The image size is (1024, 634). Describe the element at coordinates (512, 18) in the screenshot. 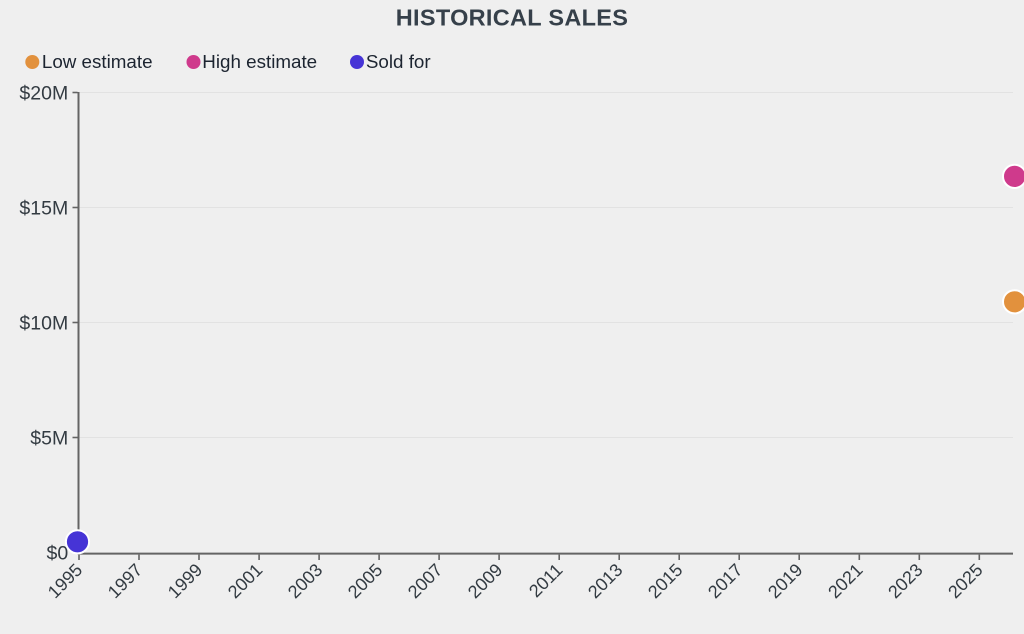

I see `svg-text: HISTORICAL SALES` at that location.